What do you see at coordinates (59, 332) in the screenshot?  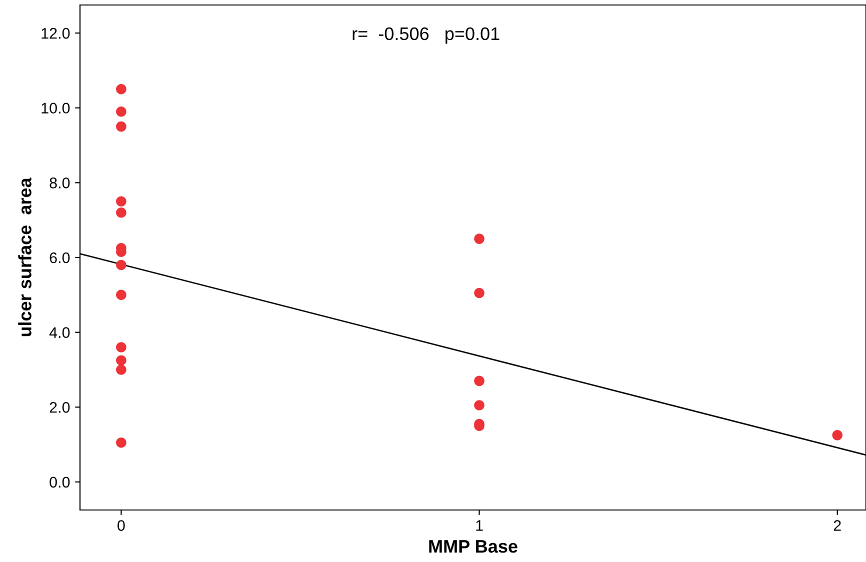 I see `y-tick-label: 4.0` at bounding box center [59, 332].